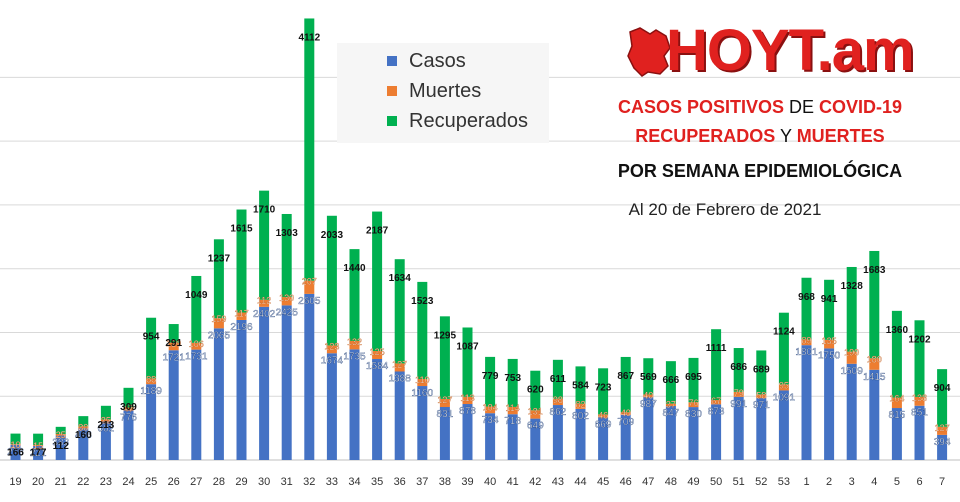 The height and width of the screenshot is (502, 960). I want to click on x-tick-label: 21, so click(61, 482).